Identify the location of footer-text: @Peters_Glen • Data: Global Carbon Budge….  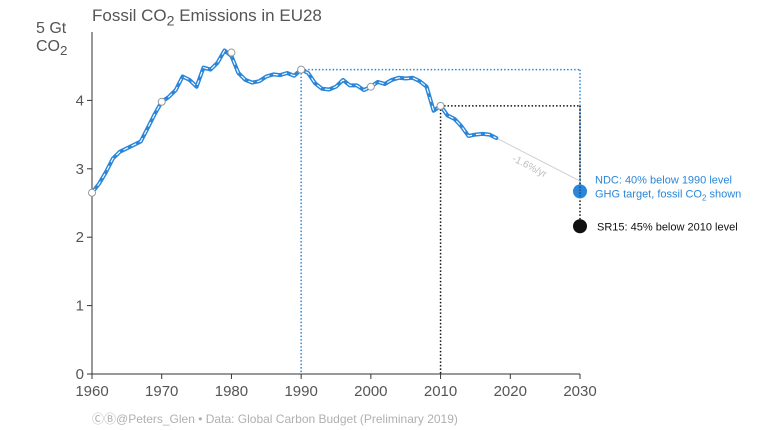
(287, 419).